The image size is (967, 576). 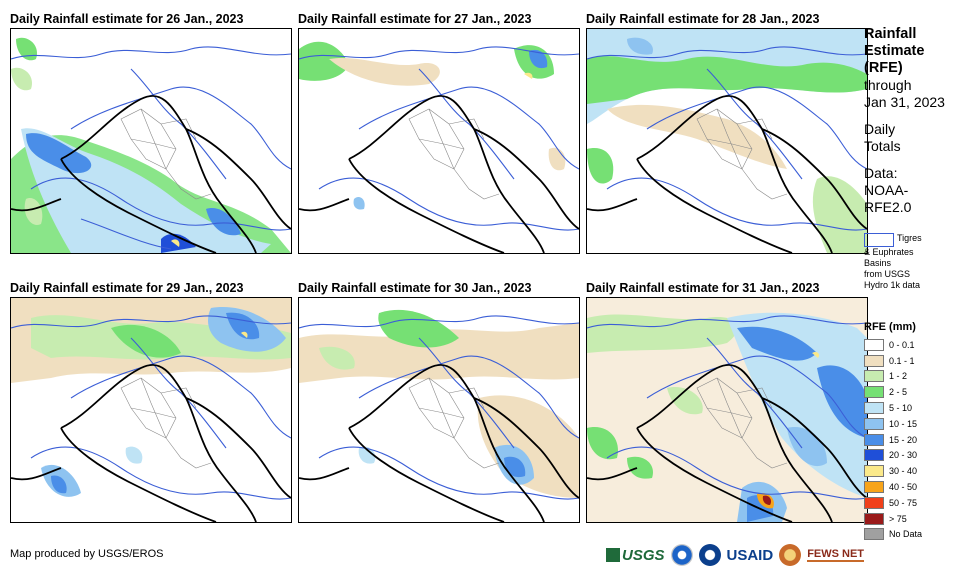 I want to click on legend-label: 1 - 2, so click(x=898, y=376).